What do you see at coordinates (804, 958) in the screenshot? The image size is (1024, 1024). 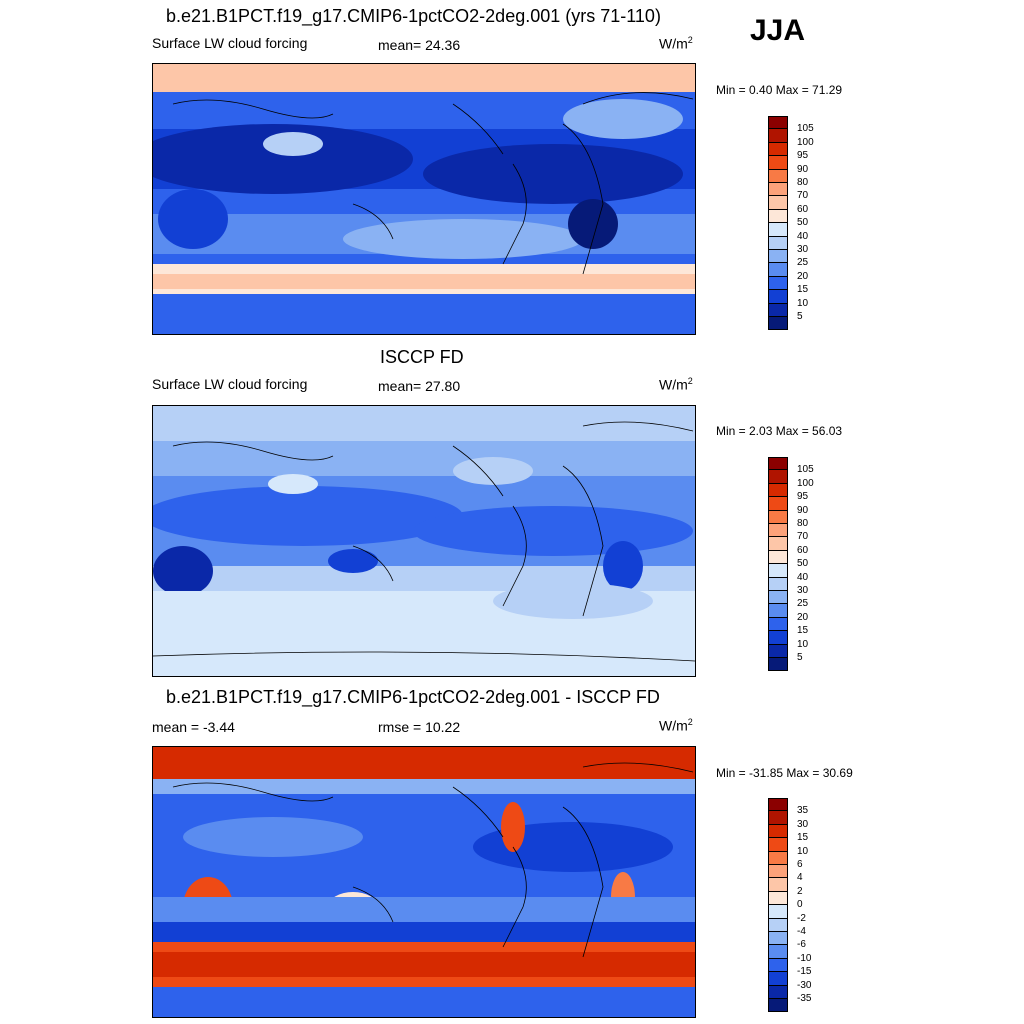 I see `panel3-colorbar-tick: -10` at bounding box center [804, 958].